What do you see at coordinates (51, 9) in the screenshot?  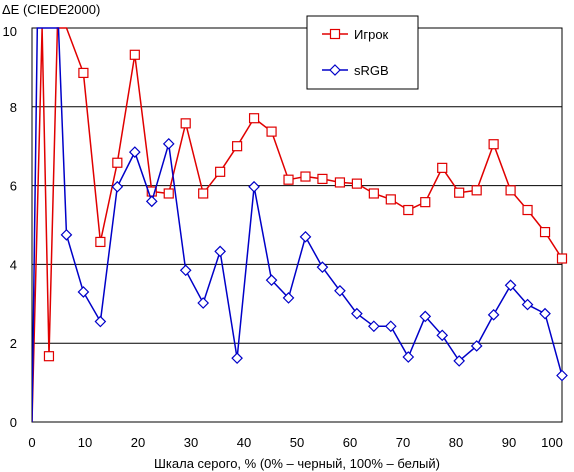 I see `y-axis-label: ΔE (CIEDE2000)` at bounding box center [51, 9].